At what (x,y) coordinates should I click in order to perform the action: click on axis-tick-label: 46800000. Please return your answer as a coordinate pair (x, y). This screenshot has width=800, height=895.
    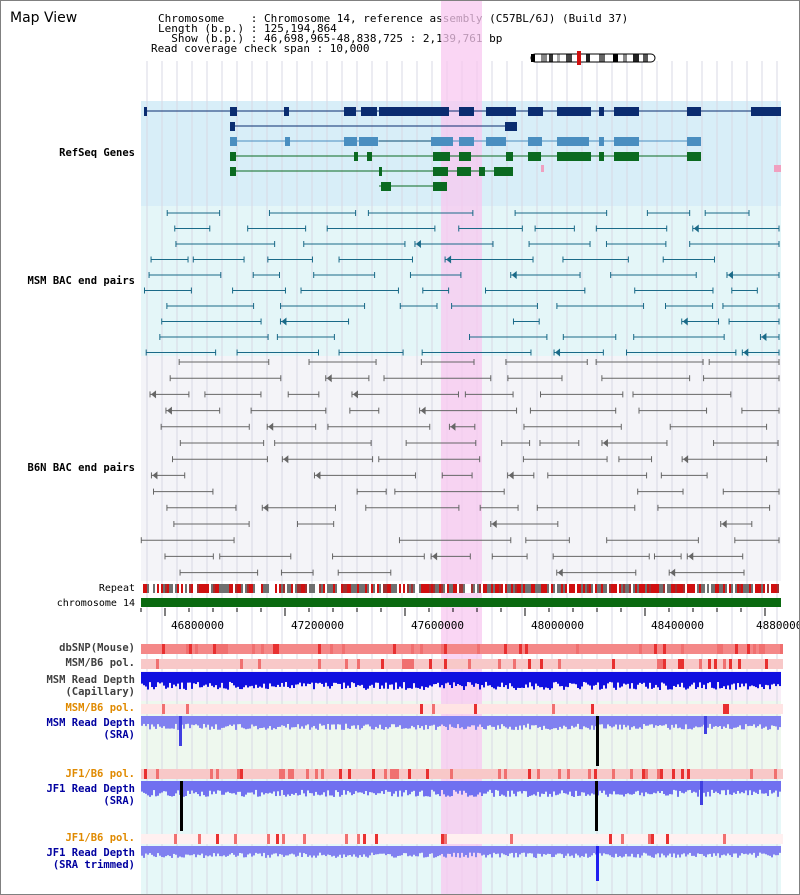
    Looking at the image, I should click on (197, 625).